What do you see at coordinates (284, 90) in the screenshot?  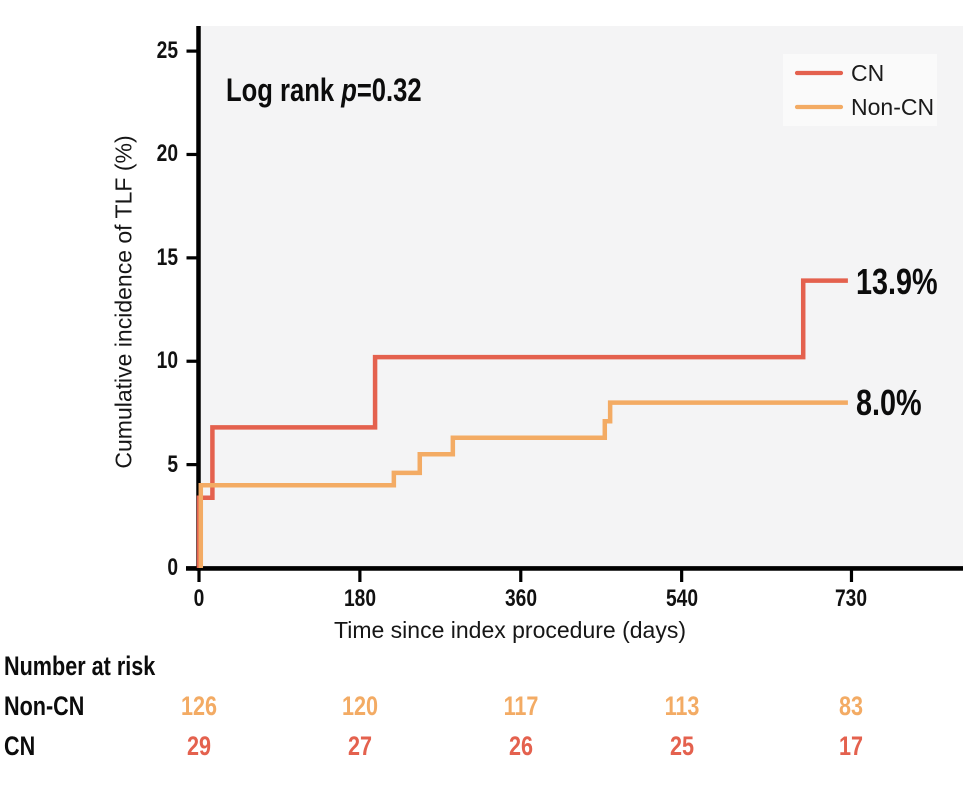 I see `annotation-prefix: Log rank` at bounding box center [284, 90].